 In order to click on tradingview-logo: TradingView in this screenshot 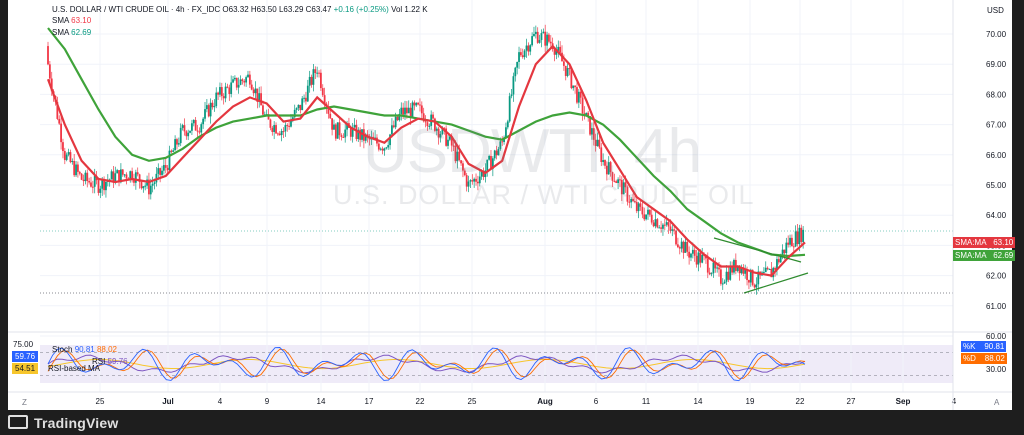, I will do `click(63, 423)`.